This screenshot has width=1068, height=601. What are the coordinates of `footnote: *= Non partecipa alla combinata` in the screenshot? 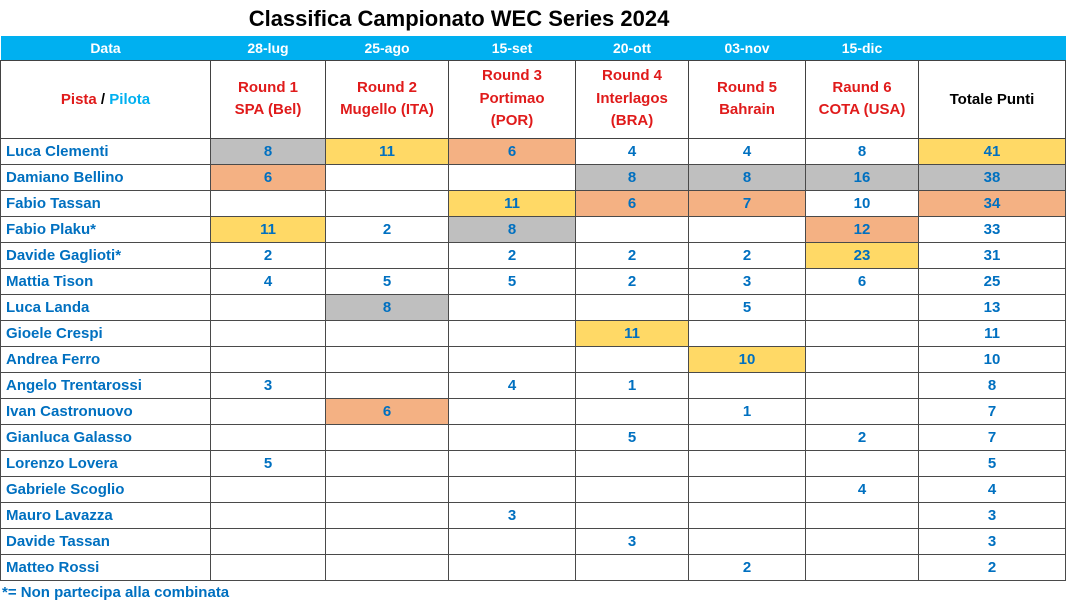 It's located at (116, 592).